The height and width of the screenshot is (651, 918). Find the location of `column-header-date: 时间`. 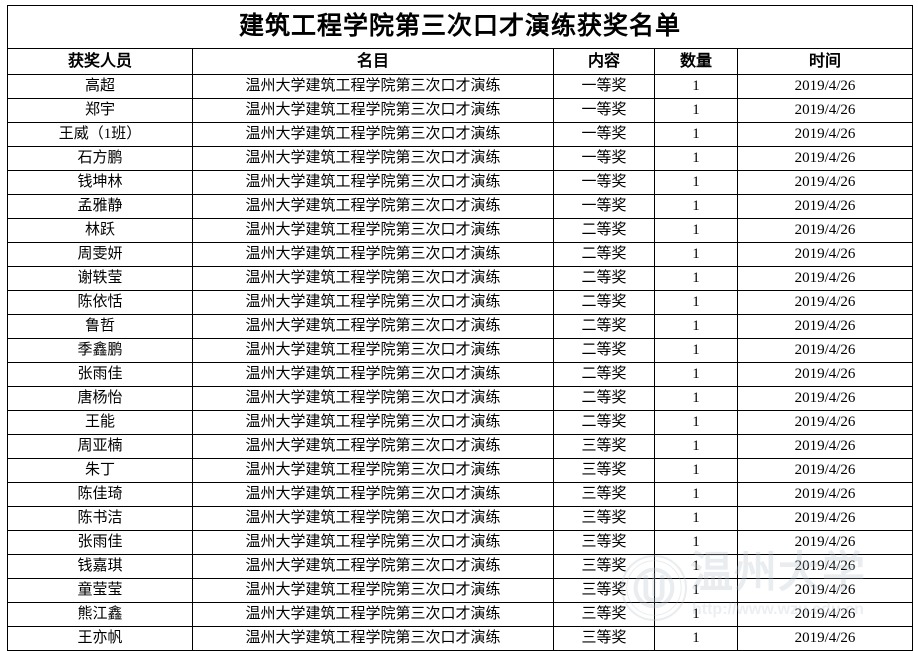

column-header-date: 时间 is located at coordinates (825, 61).